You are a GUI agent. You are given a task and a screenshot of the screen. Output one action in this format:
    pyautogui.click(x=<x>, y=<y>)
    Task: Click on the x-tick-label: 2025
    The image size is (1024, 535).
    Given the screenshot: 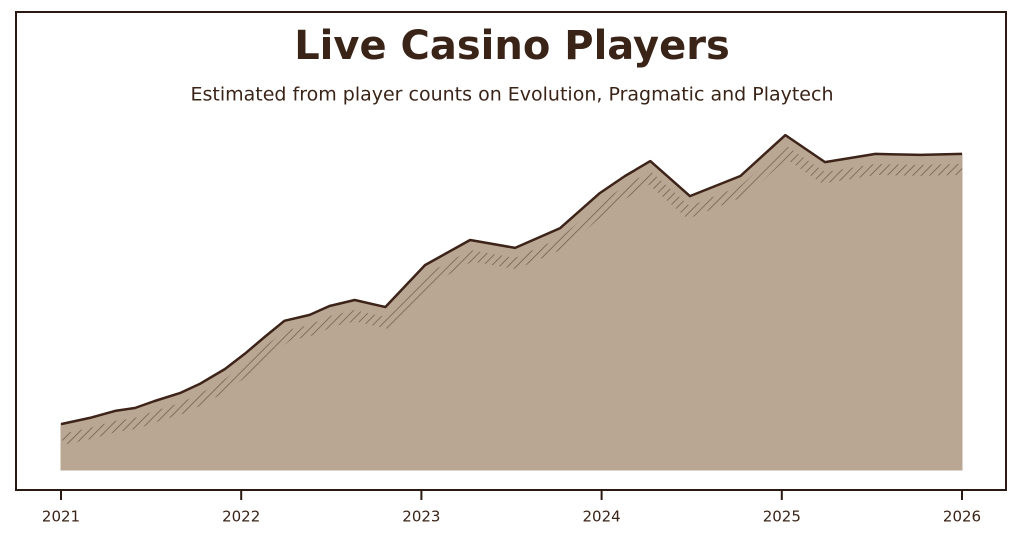 What is the action you would take?
    pyautogui.click(x=782, y=517)
    